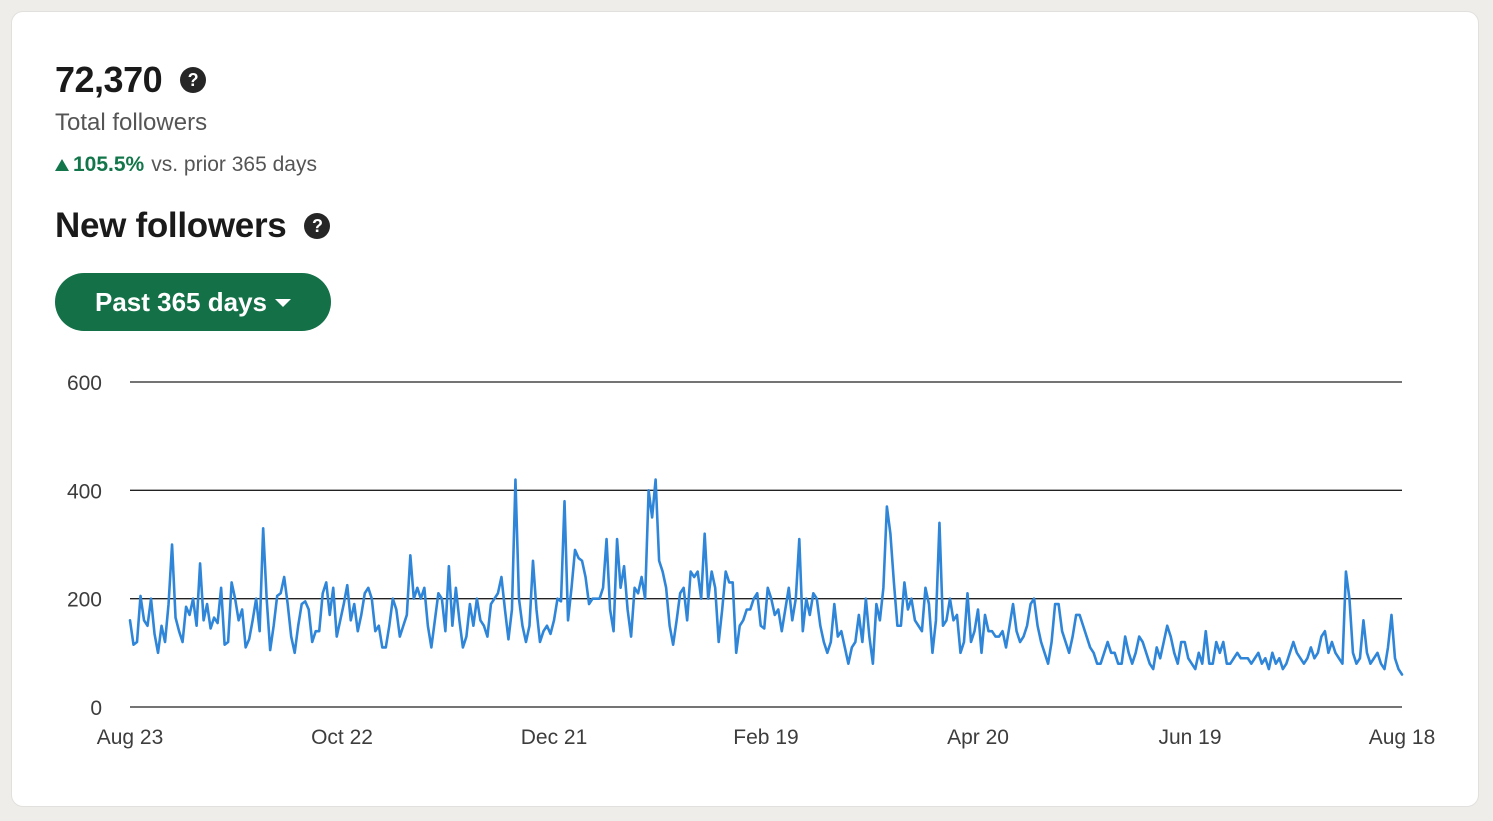 The height and width of the screenshot is (821, 1493). What do you see at coordinates (234, 164) in the screenshot?
I see `change-comparison-text: vs. prior 365 days` at bounding box center [234, 164].